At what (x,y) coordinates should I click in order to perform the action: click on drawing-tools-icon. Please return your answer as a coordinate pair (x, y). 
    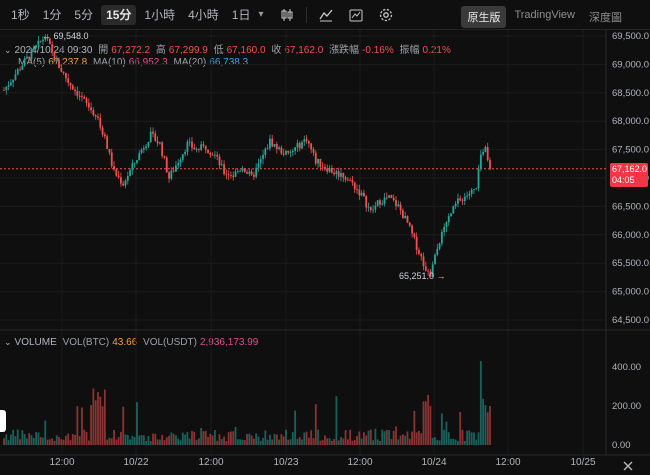
    Looking at the image, I should click on (356, 15).